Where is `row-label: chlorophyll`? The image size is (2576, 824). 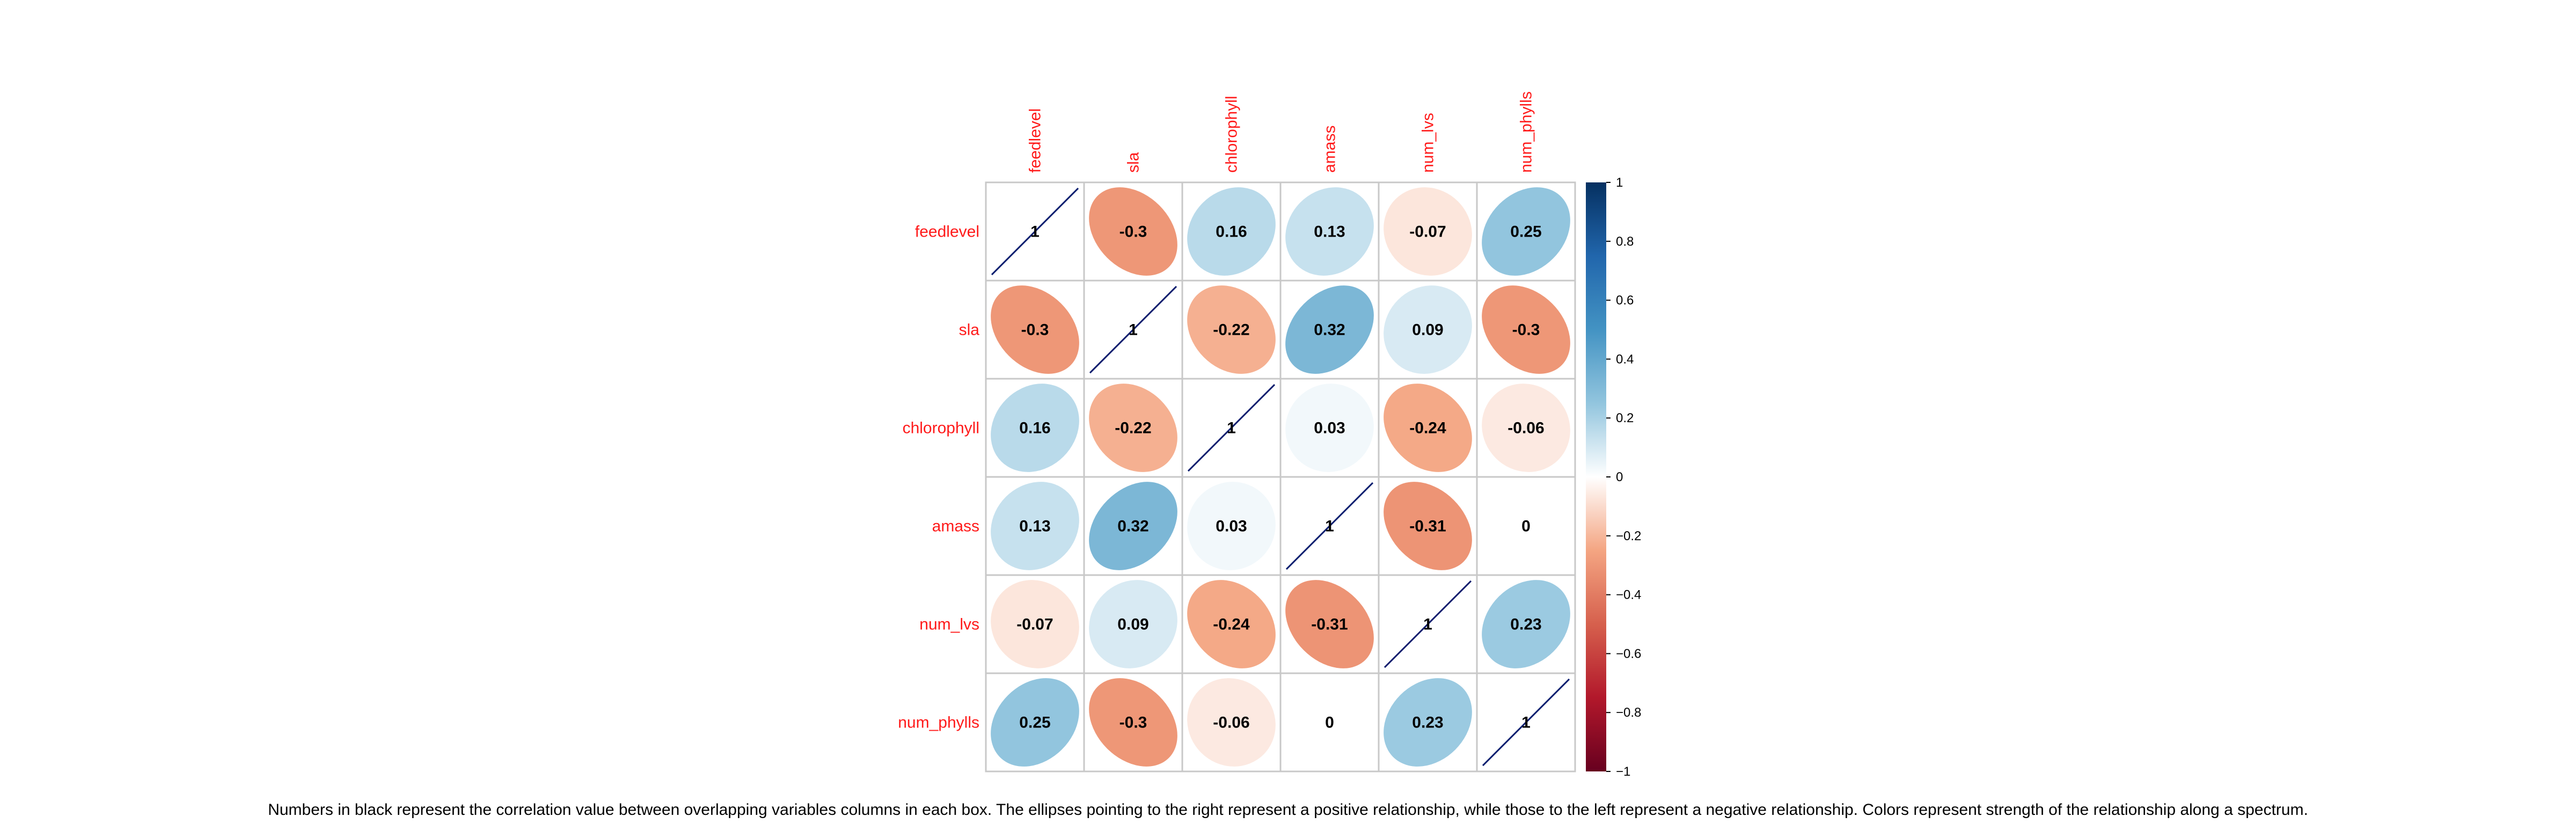 row-label: chlorophyll is located at coordinates (941, 429).